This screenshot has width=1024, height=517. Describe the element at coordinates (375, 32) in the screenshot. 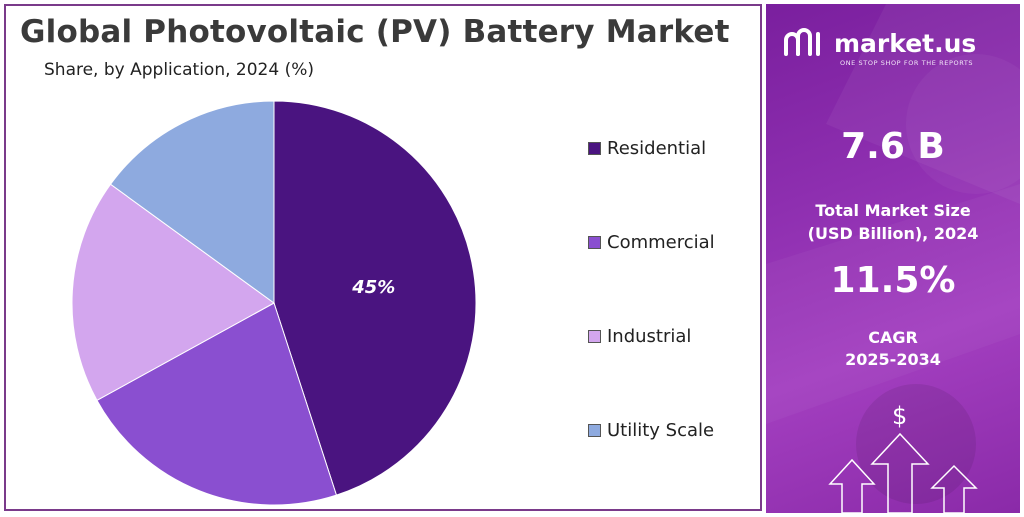

I see `page-title: Global Photovoltaic (PV) Battery Market` at that location.